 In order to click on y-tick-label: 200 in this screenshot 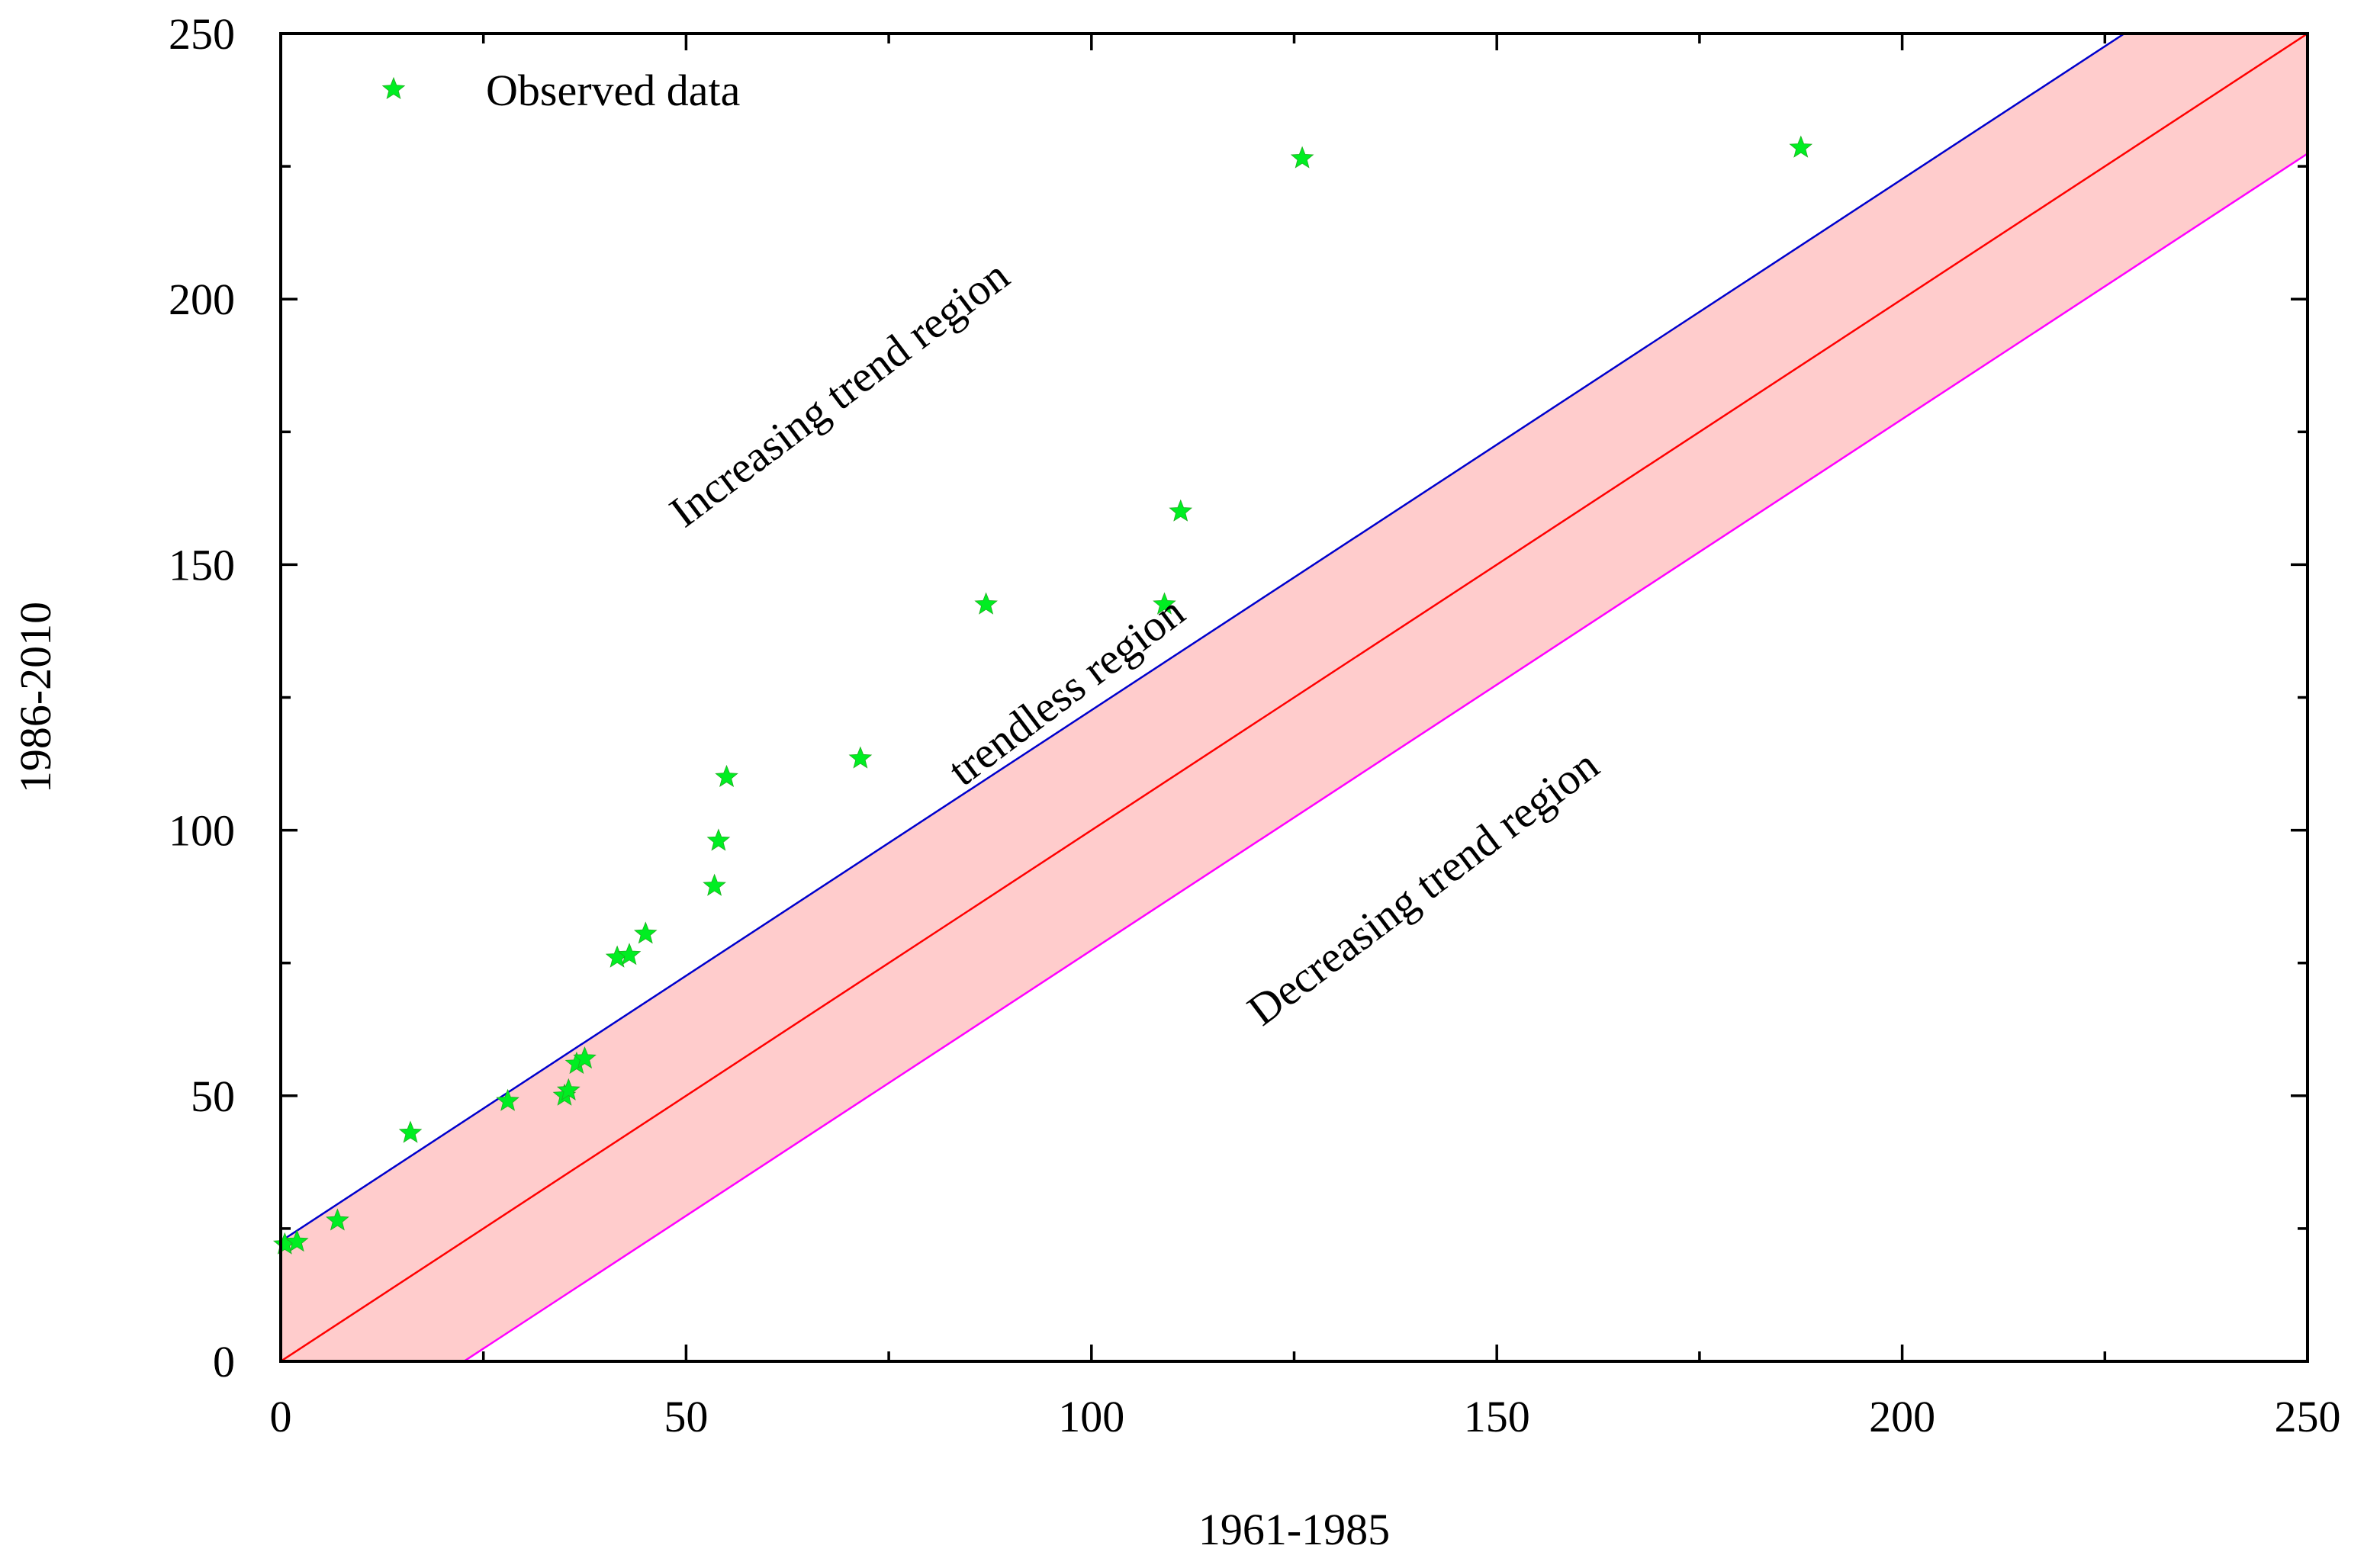, I will do `click(202, 299)`.